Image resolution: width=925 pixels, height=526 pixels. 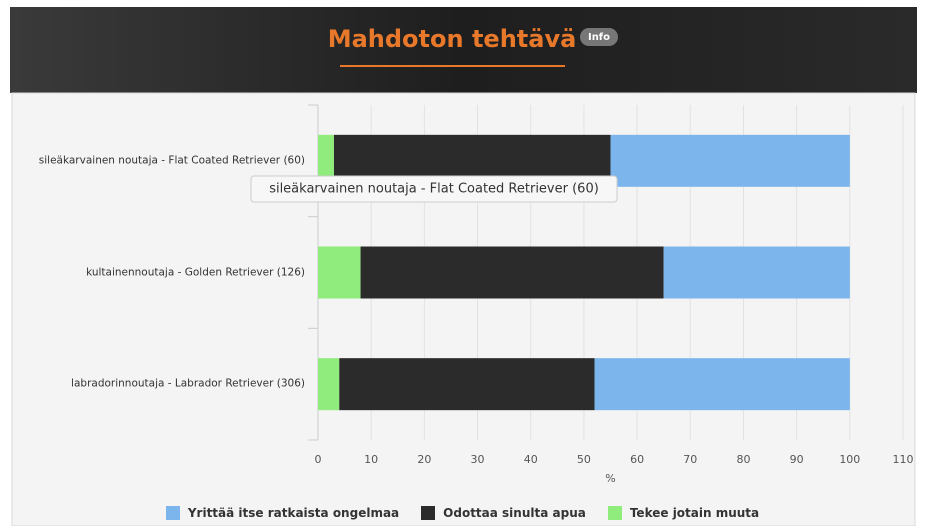 I want to click on legend-label: Odottaa sinulta apua, so click(x=514, y=513).